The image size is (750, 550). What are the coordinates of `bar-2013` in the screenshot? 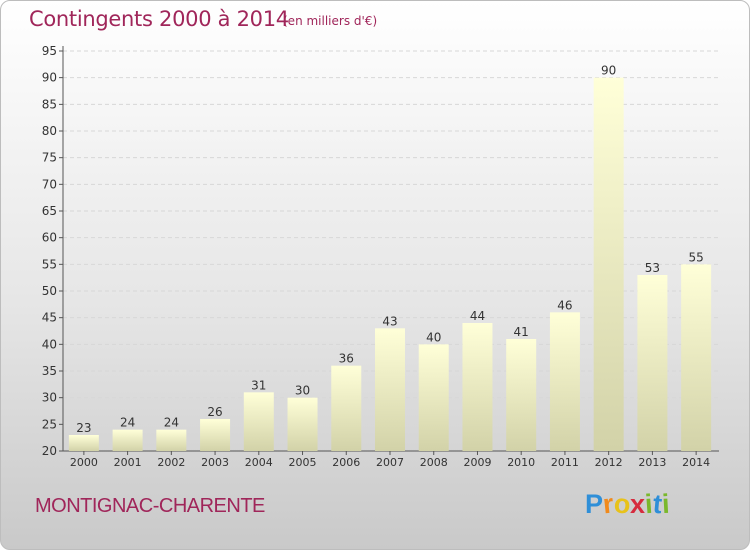 It's located at (652, 363).